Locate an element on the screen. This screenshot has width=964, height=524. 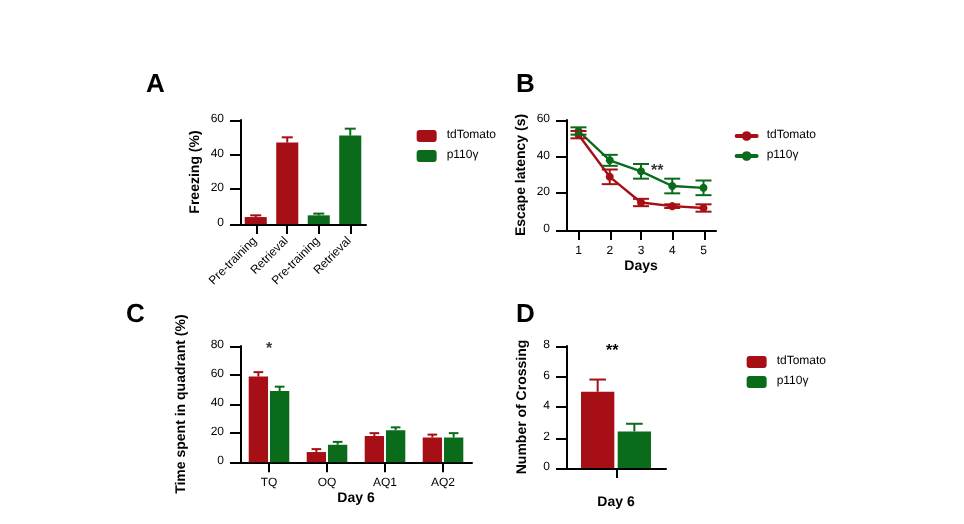
annotation: * is located at coordinates (269, 348).